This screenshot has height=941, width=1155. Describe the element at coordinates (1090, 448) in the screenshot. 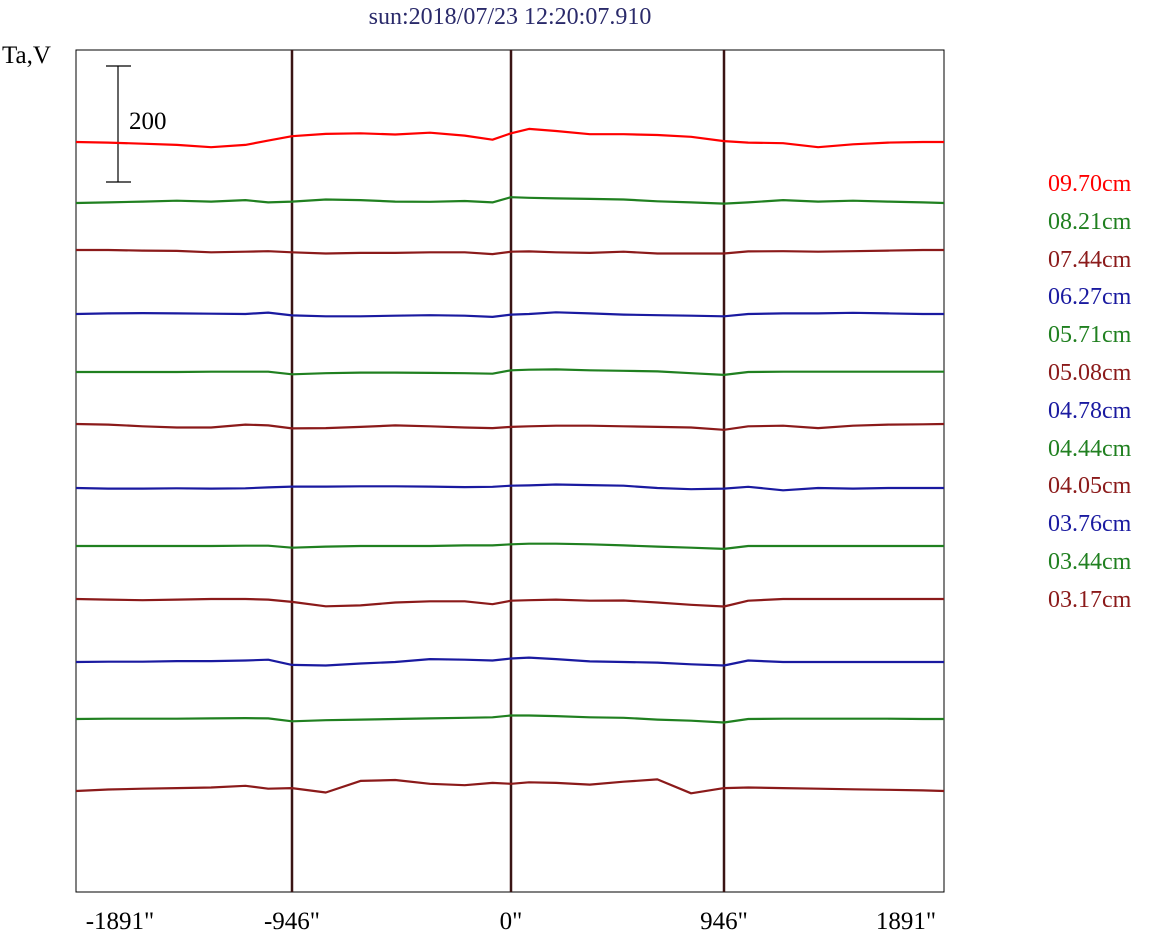

I see `legend-item-04.44cm: 04.44cm` at that location.